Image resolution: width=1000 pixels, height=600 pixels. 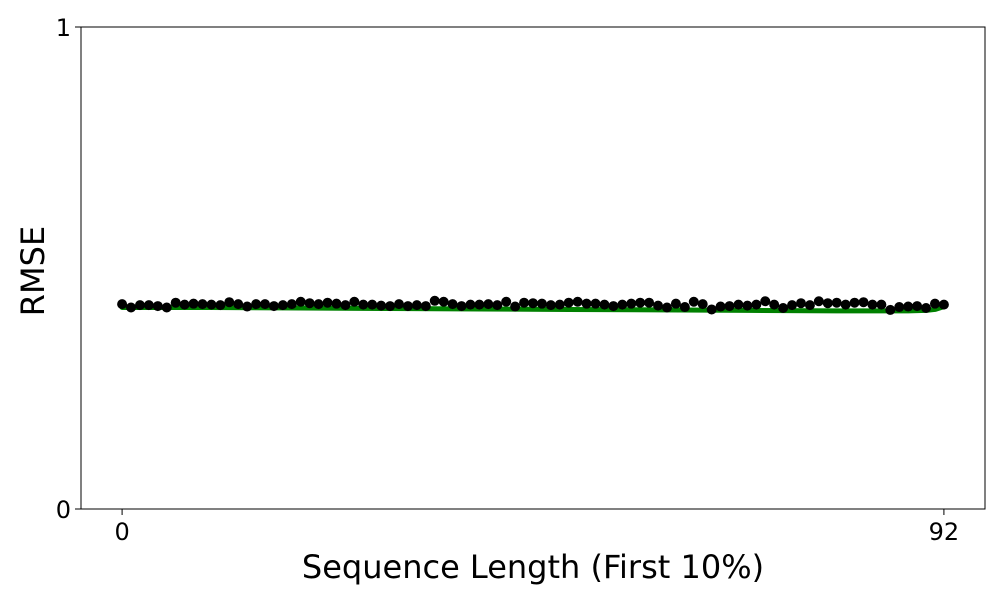 What do you see at coordinates (63, 28) in the screenshot?
I see `y-tick-label: 1` at bounding box center [63, 28].